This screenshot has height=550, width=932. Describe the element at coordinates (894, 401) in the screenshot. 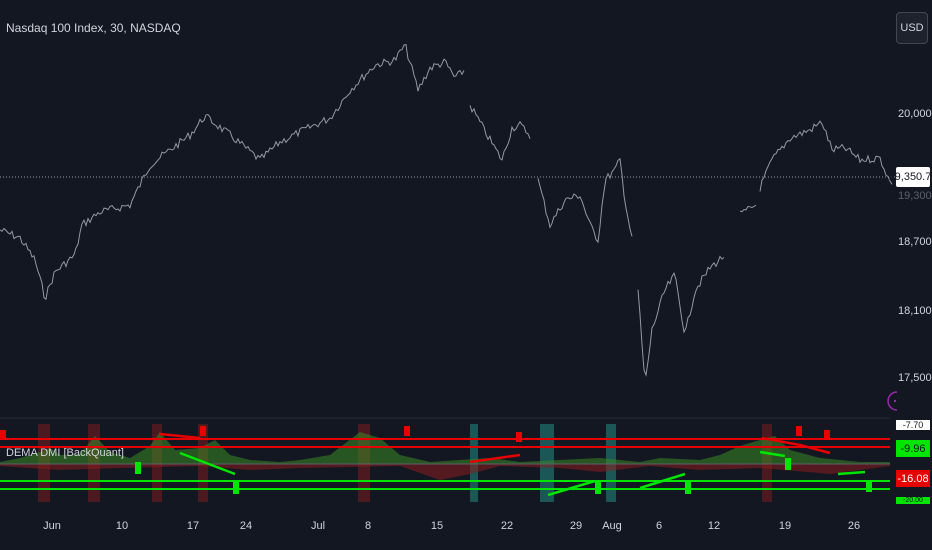

I see `alert-icon` at that location.